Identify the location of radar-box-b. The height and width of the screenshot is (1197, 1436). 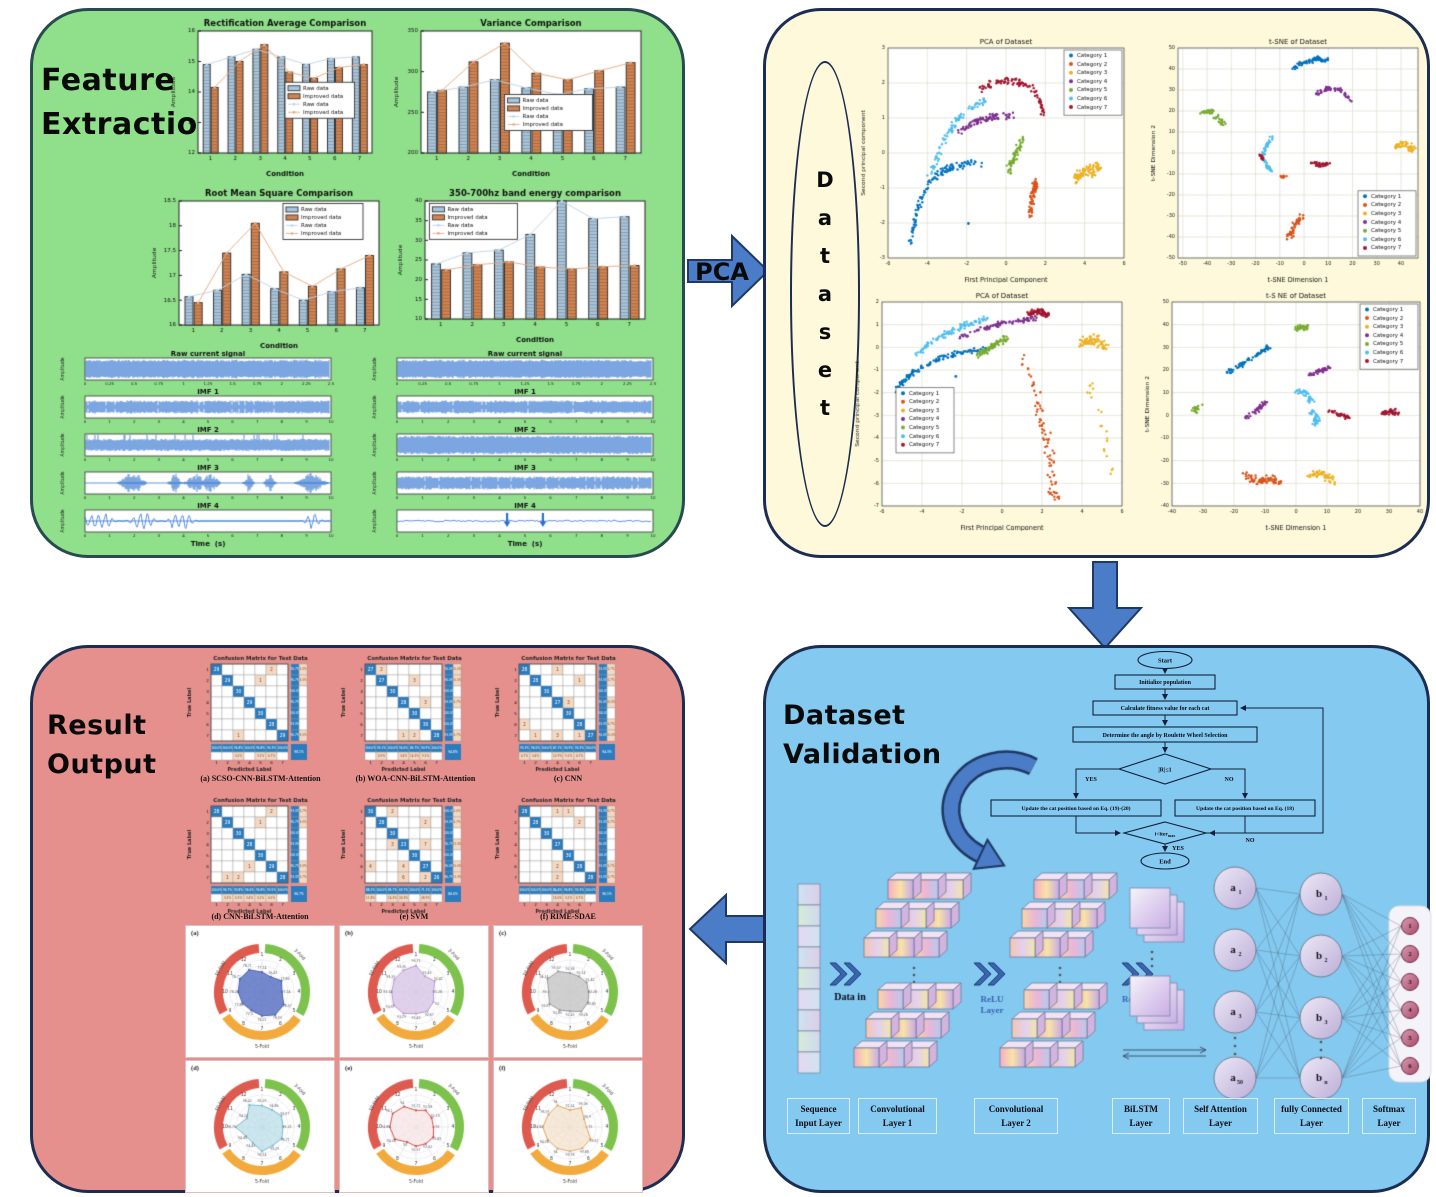
(414, 991).